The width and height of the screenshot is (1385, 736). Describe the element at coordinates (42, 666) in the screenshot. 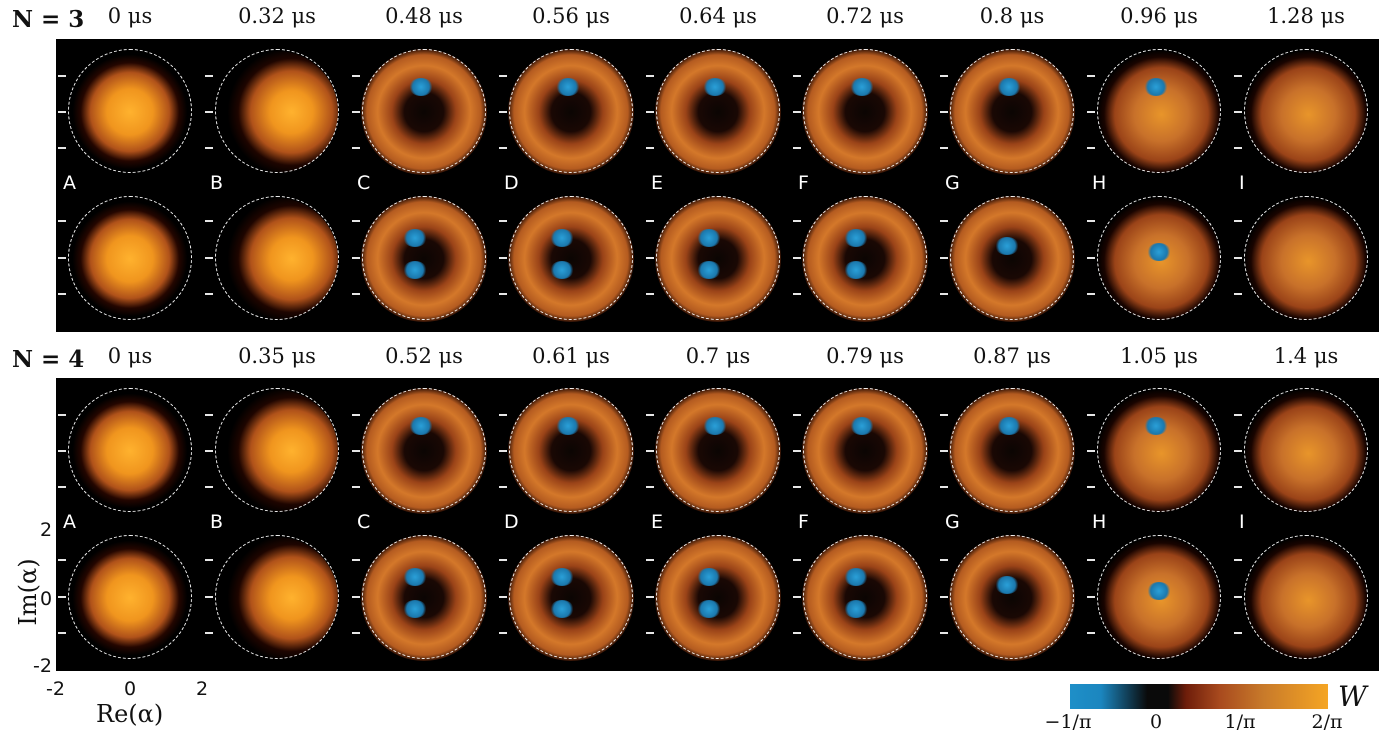

I see `y-tick-bottom: -2` at that location.